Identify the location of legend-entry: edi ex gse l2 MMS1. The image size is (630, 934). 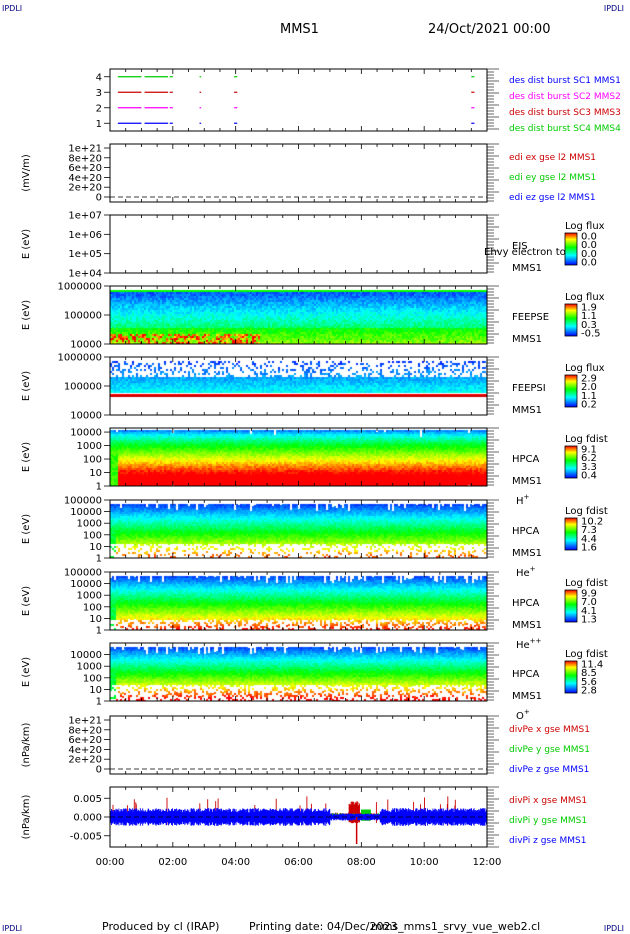
(552, 158).